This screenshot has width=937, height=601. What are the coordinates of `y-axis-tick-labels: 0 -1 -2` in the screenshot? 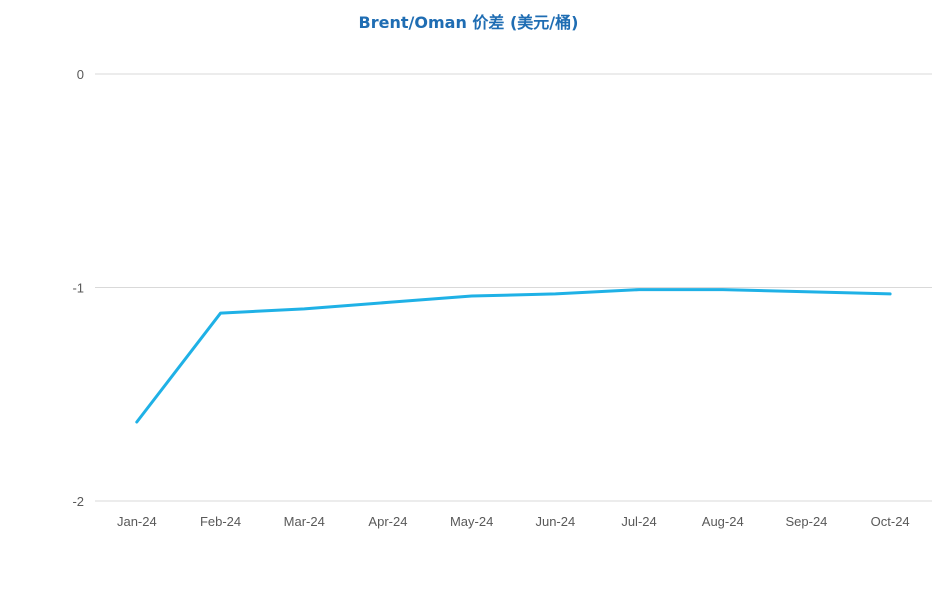 It's located at (78, 288).